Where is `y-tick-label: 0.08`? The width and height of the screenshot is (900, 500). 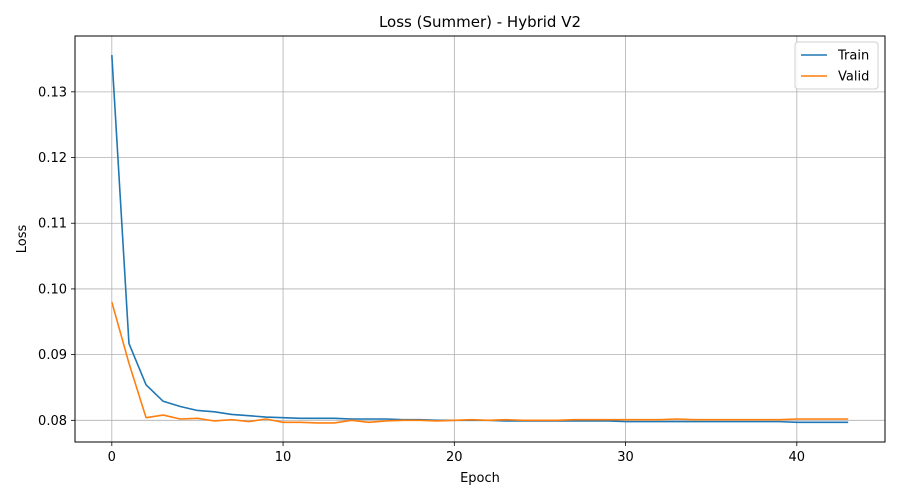
y-tick-label: 0.08 is located at coordinates (52, 421).